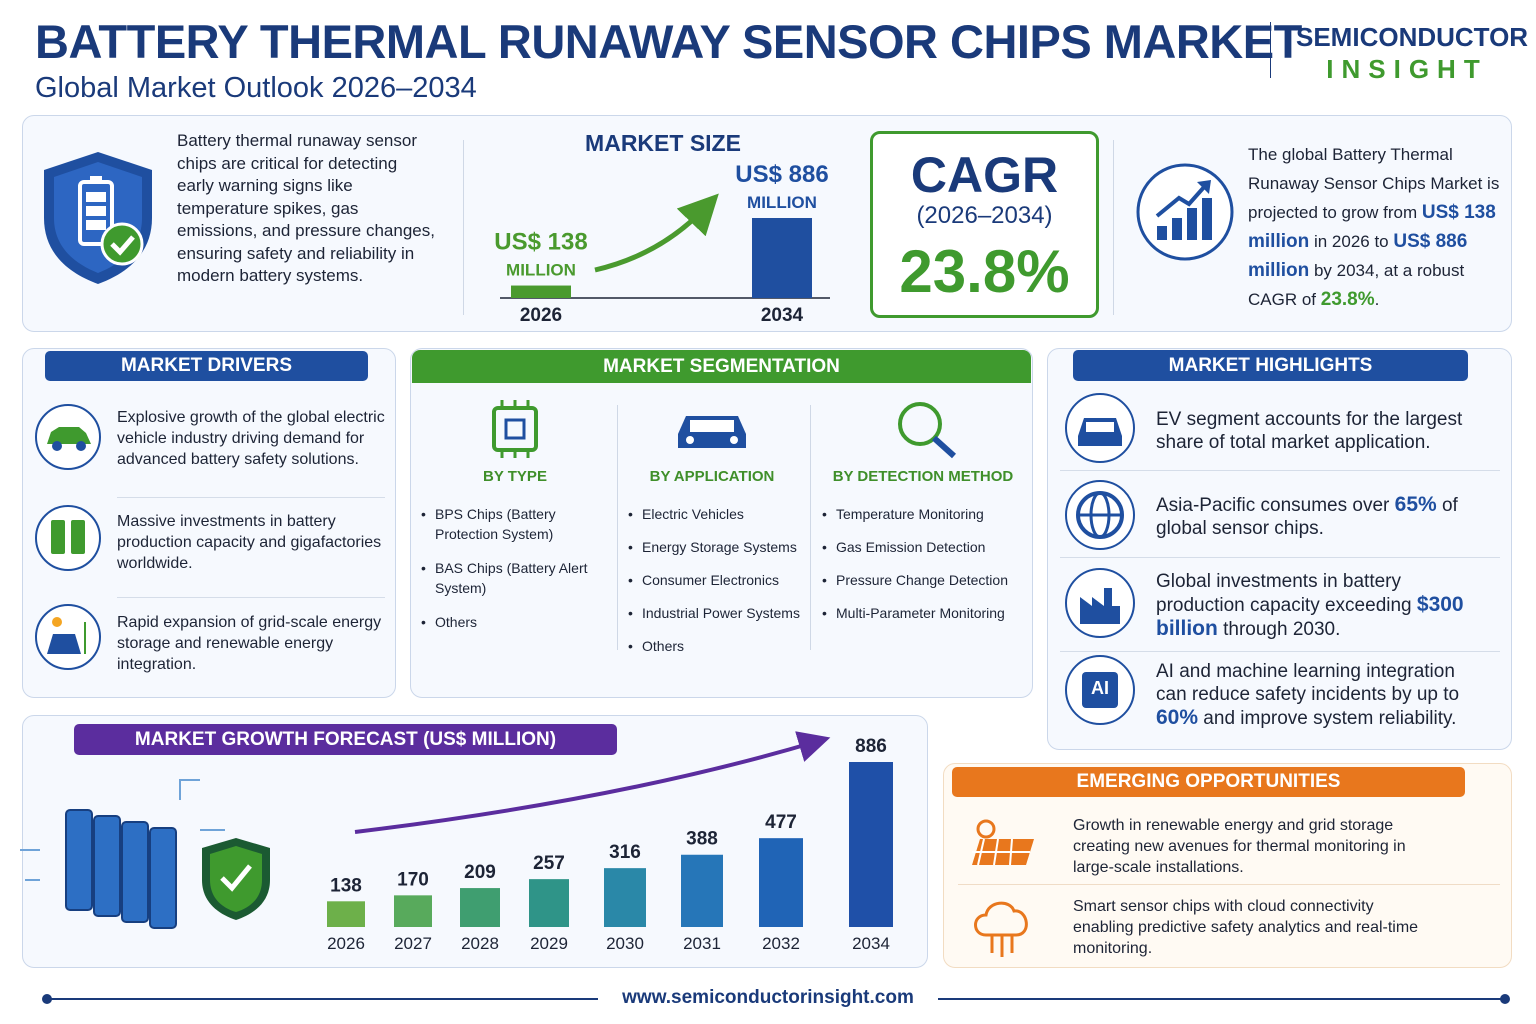  I want to click on value-label: 388, so click(702, 839).